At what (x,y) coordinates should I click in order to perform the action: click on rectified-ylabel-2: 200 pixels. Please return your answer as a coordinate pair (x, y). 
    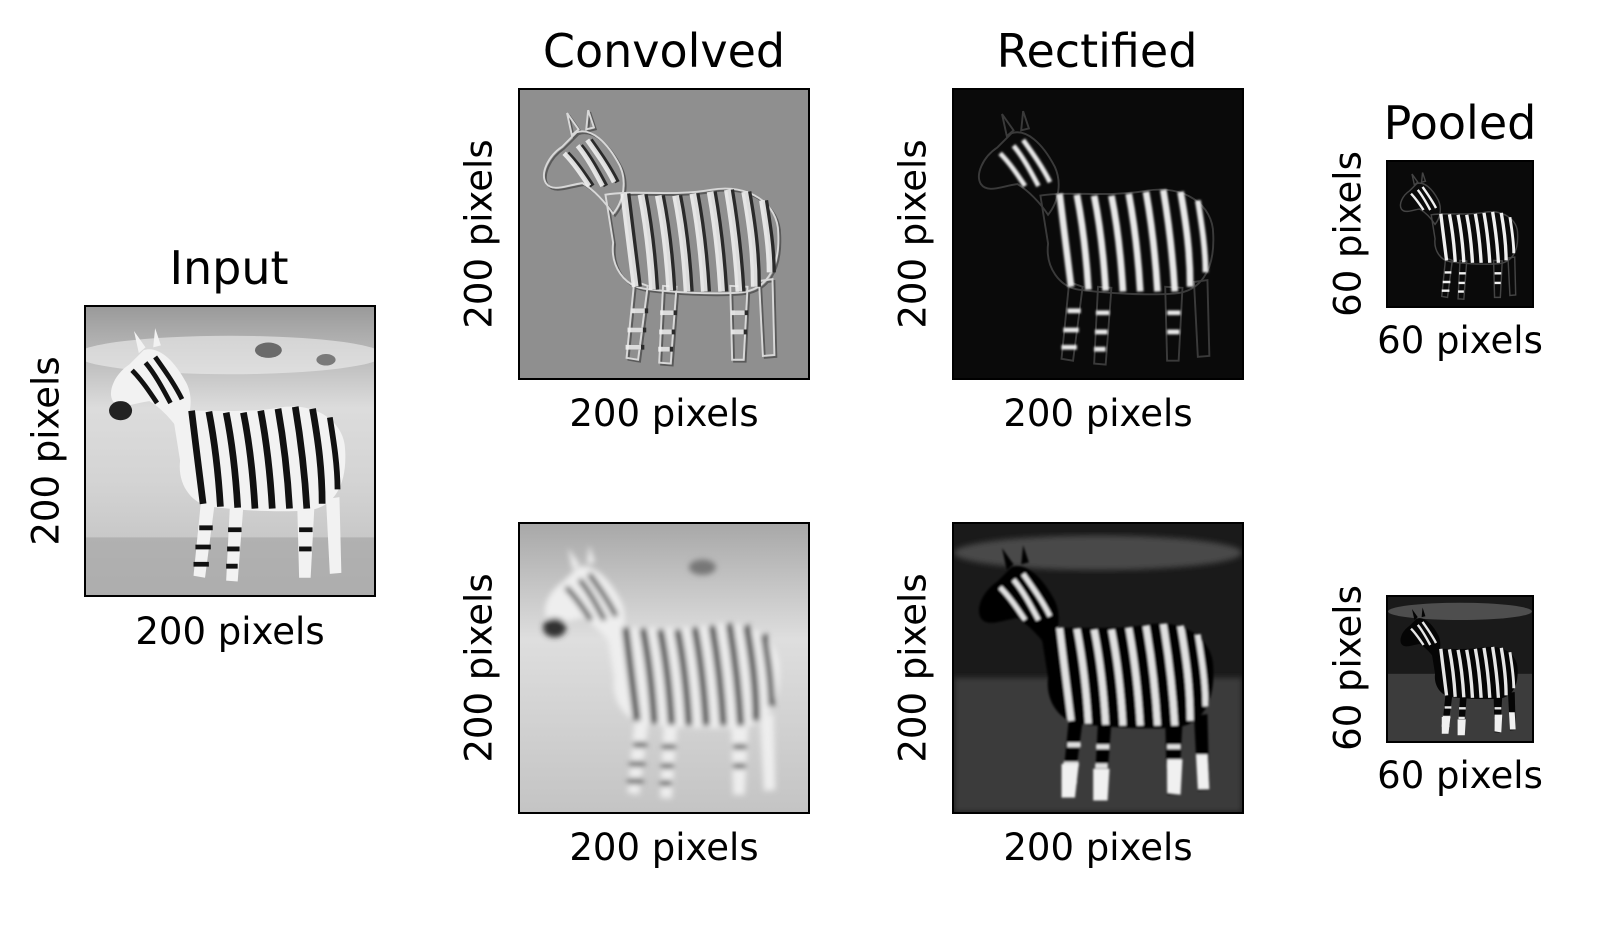
    Looking at the image, I should click on (913, 668).